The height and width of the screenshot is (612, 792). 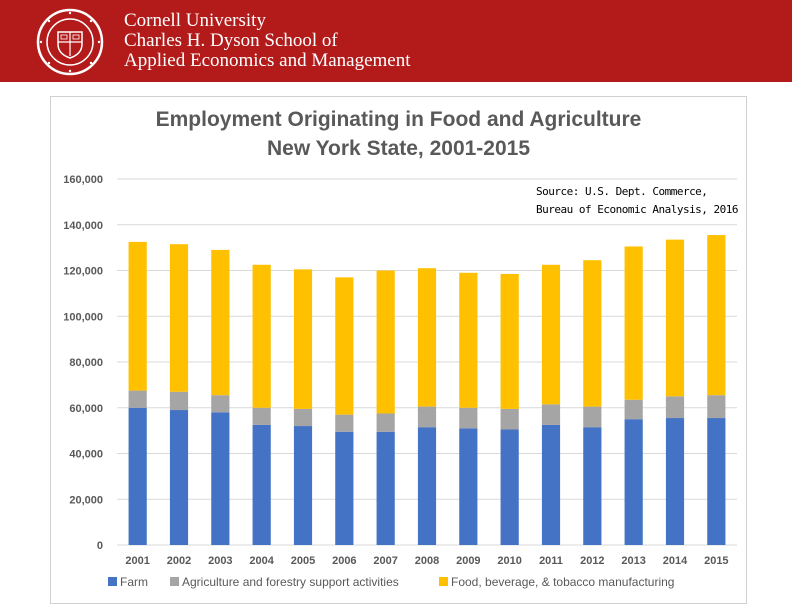 I want to click on y-tick-label: 40,000, so click(x=86, y=455).